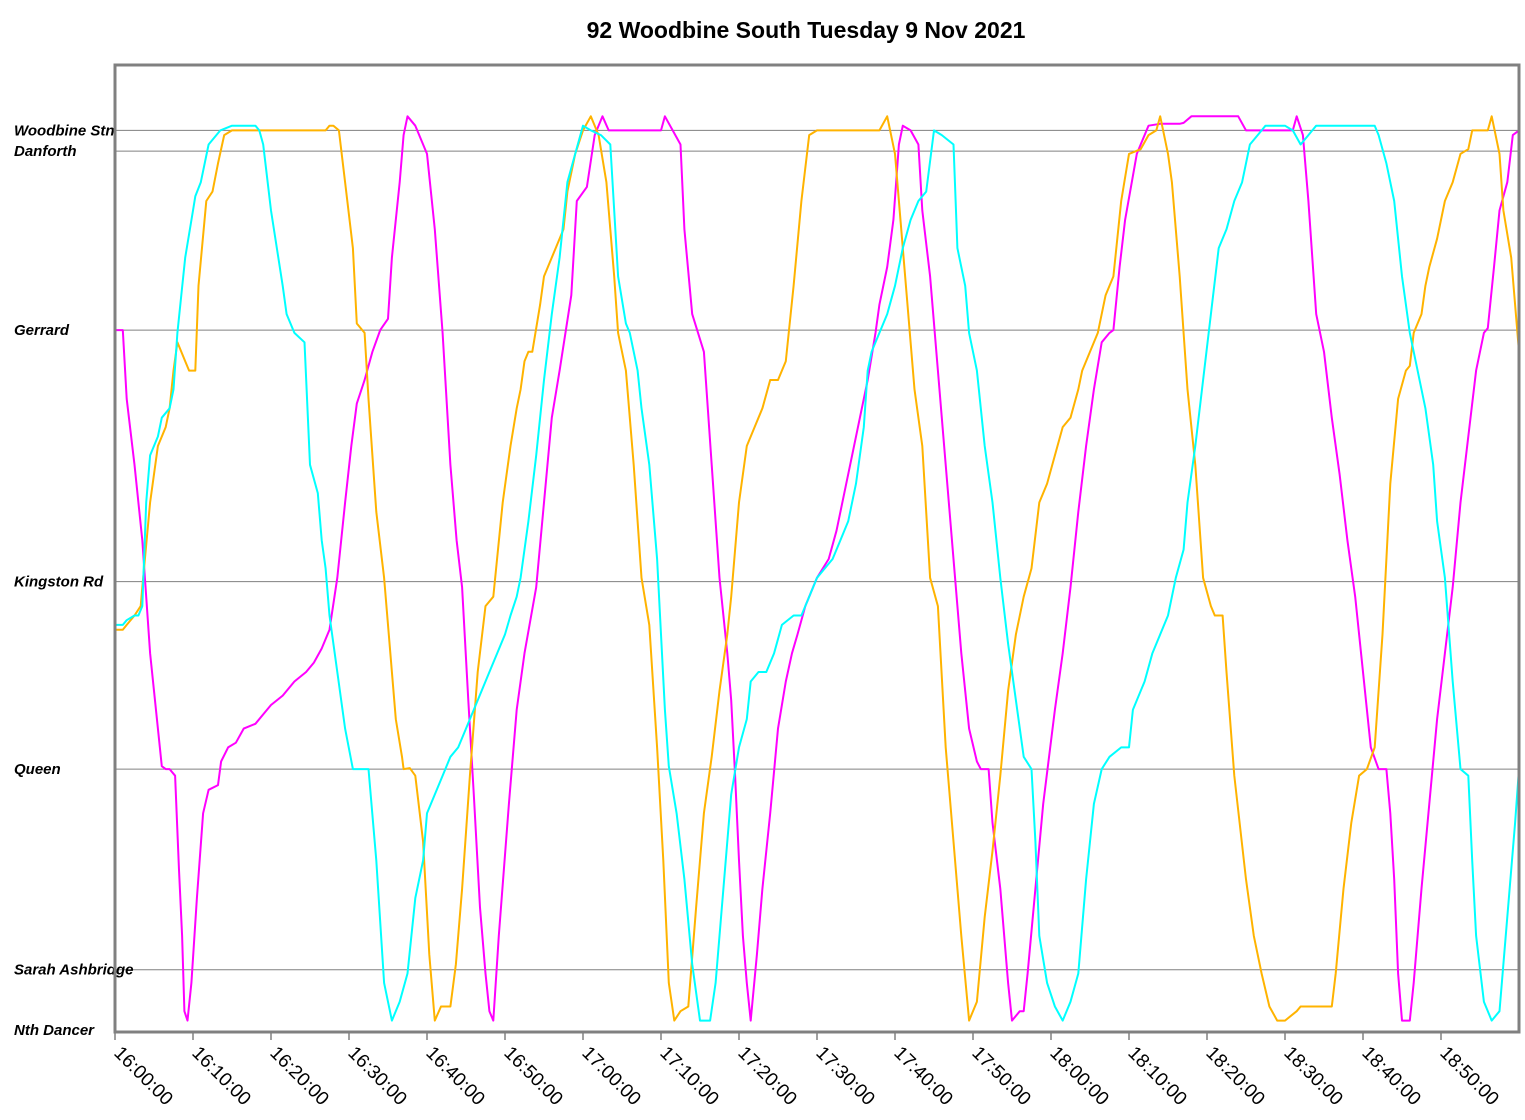 The height and width of the screenshot is (1120, 1525). What do you see at coordinates (42, 330) in the screenshot?
I see `stop-label: Gerrard` at bounding box center [42, 330].